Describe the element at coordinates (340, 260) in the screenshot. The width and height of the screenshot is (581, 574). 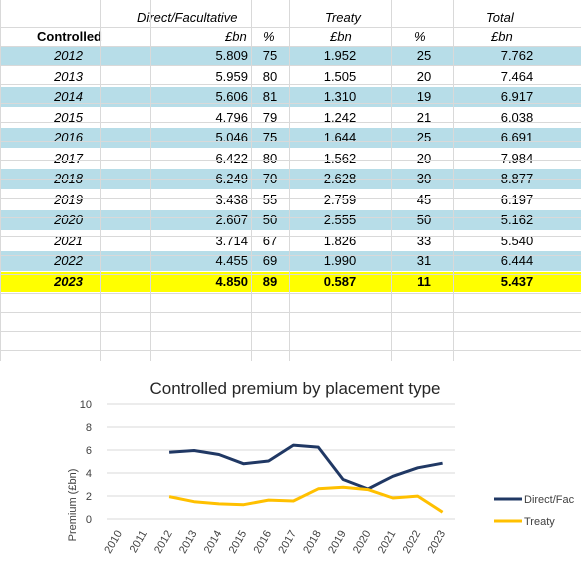
I see `treaty-value-cell: 1.990` at that location.